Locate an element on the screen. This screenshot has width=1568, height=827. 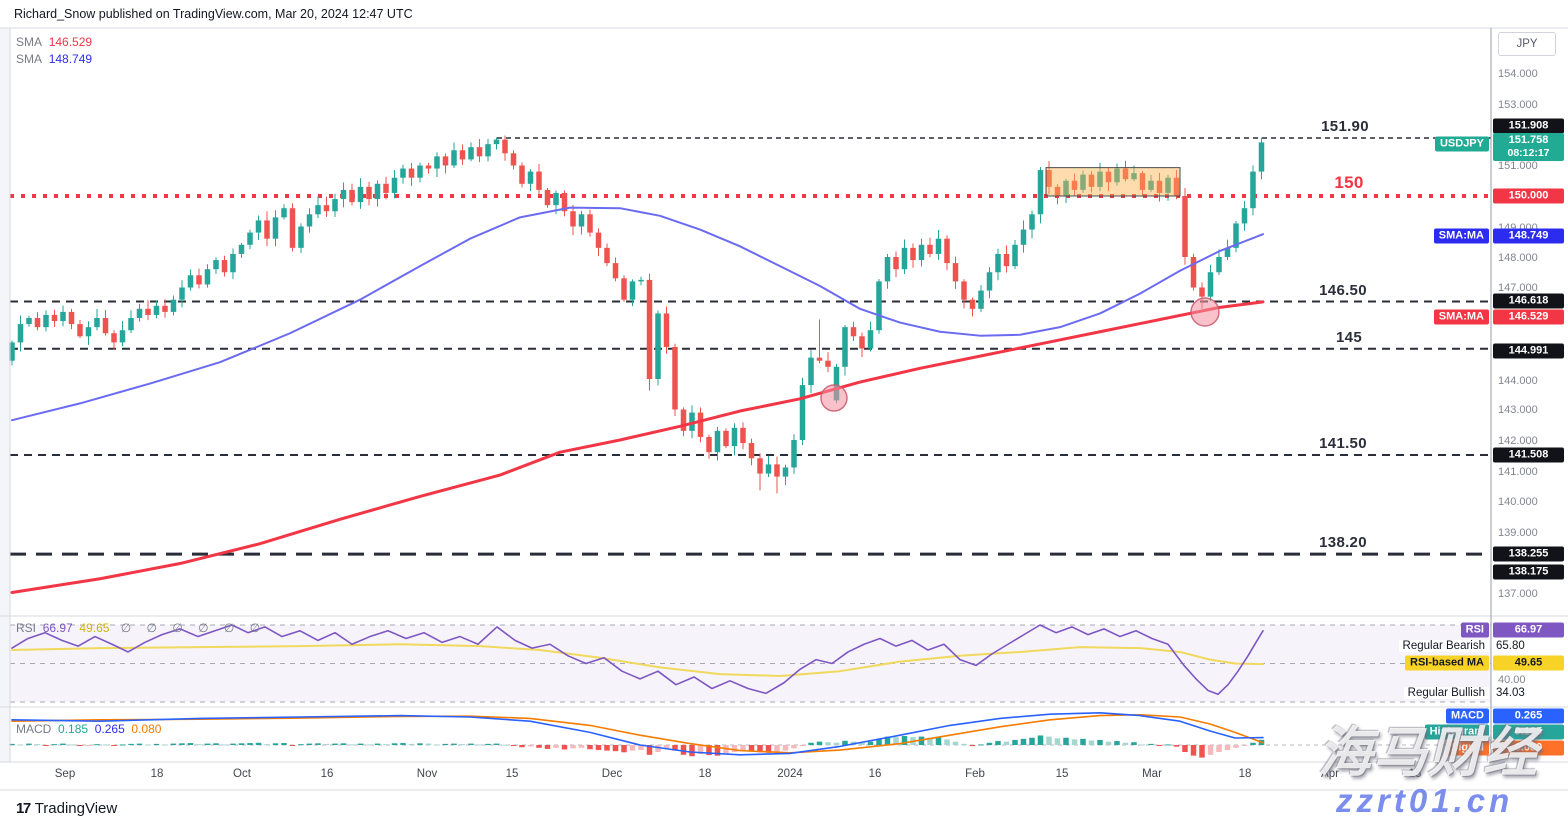
price-value-badge: 138.175 is located at coordinates (1528, 572).